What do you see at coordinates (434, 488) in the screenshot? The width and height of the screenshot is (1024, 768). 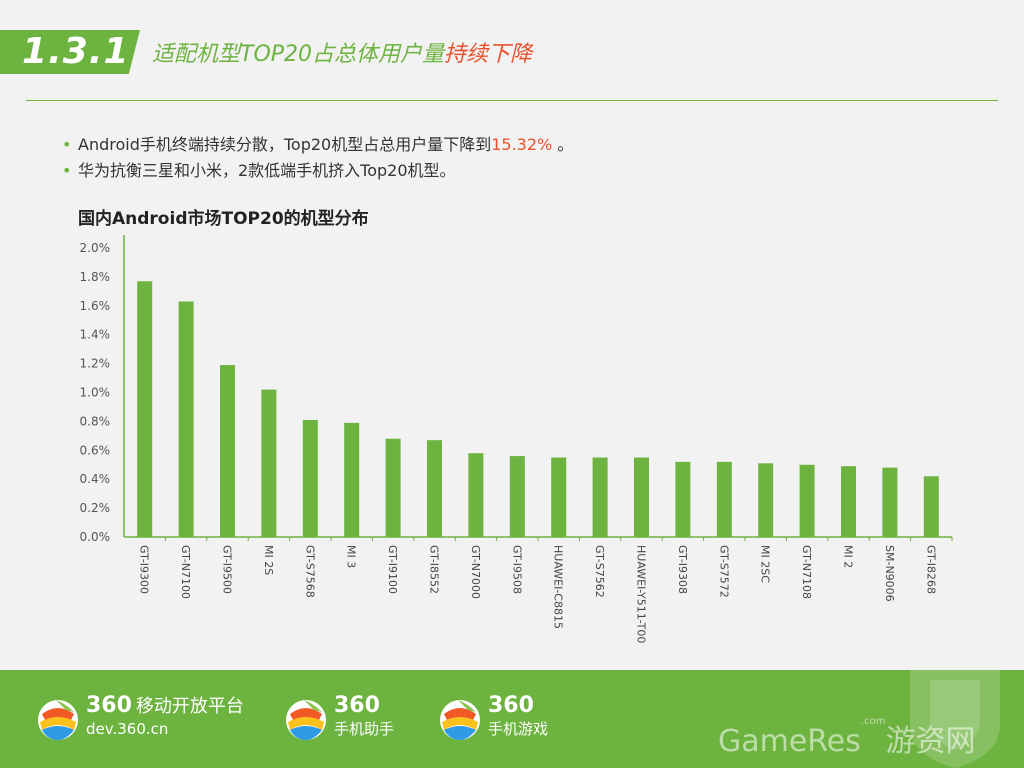 I see `bar-gt-i8552` at bounding box center [434, 488].